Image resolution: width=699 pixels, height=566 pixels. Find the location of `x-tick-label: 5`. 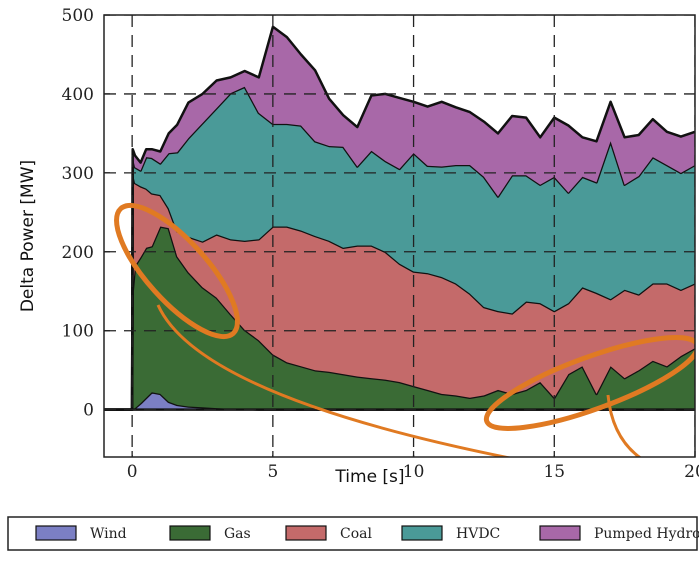

x-tick-label: 5 is located at coordinates (272, 472).